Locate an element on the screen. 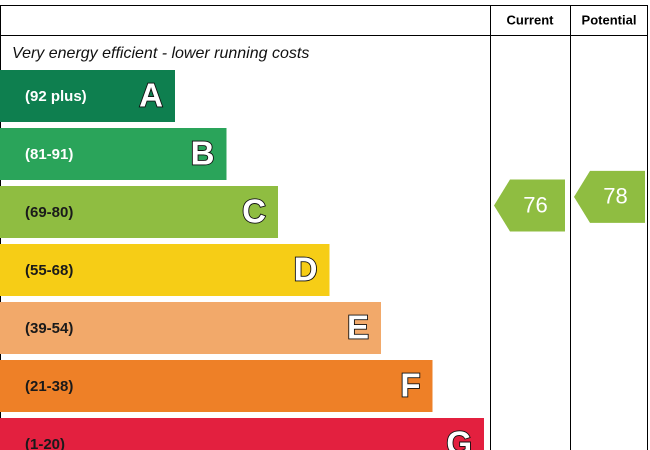 This screenshot has height=450, width=650. band-range: (1-20) is located at coordinates (45, 443).